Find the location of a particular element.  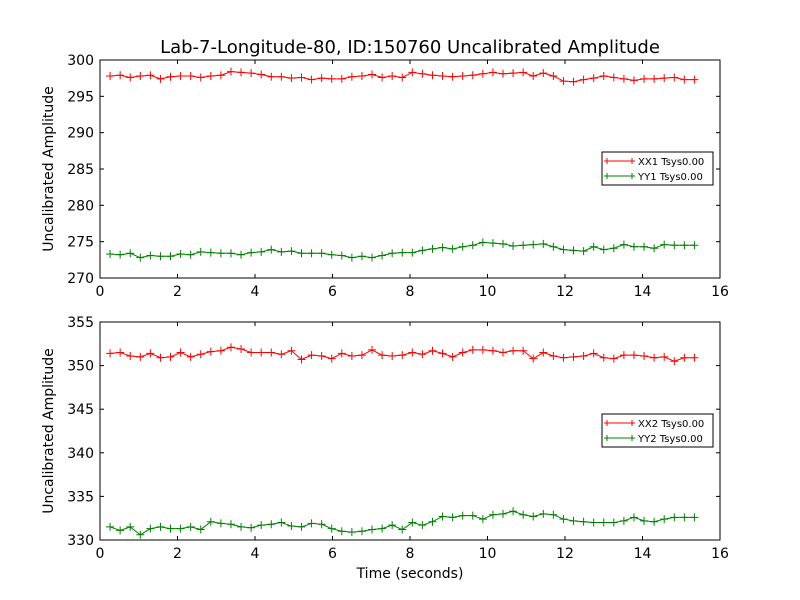

y-axis-label: Uncalibrated Amplitude is located at coordinates (49, 169).